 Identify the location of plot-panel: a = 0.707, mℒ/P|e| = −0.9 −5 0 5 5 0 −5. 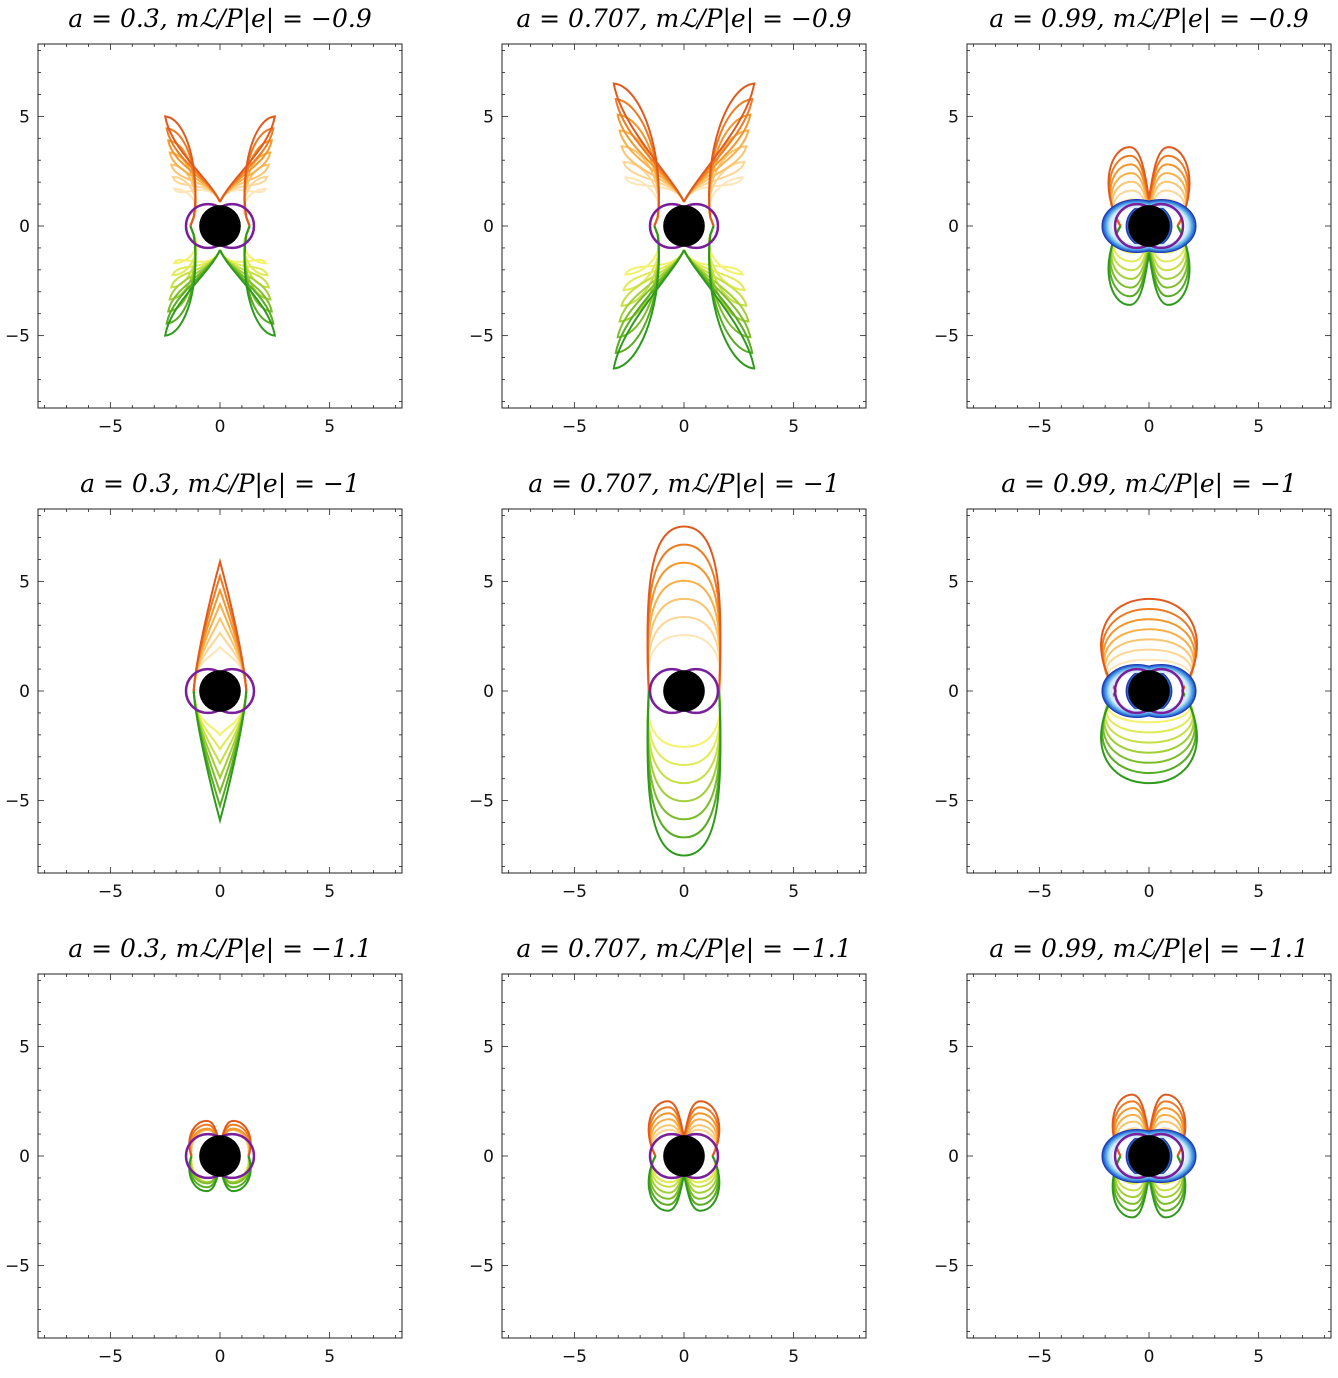
(684, 222).